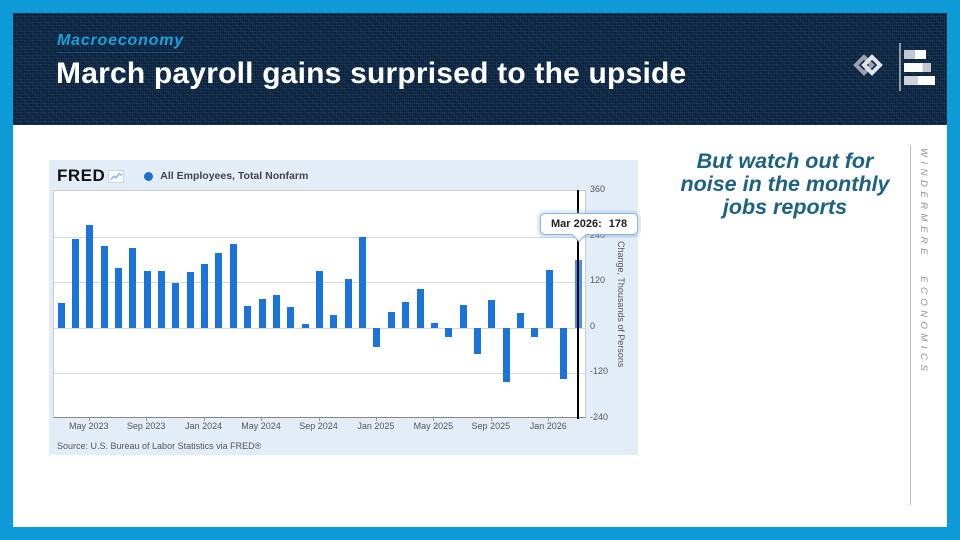 The image size is (960, 540). Describe the element at coordinates (88, 426) in the screenshot. I see `x-tick-label: May 2023` at that location.